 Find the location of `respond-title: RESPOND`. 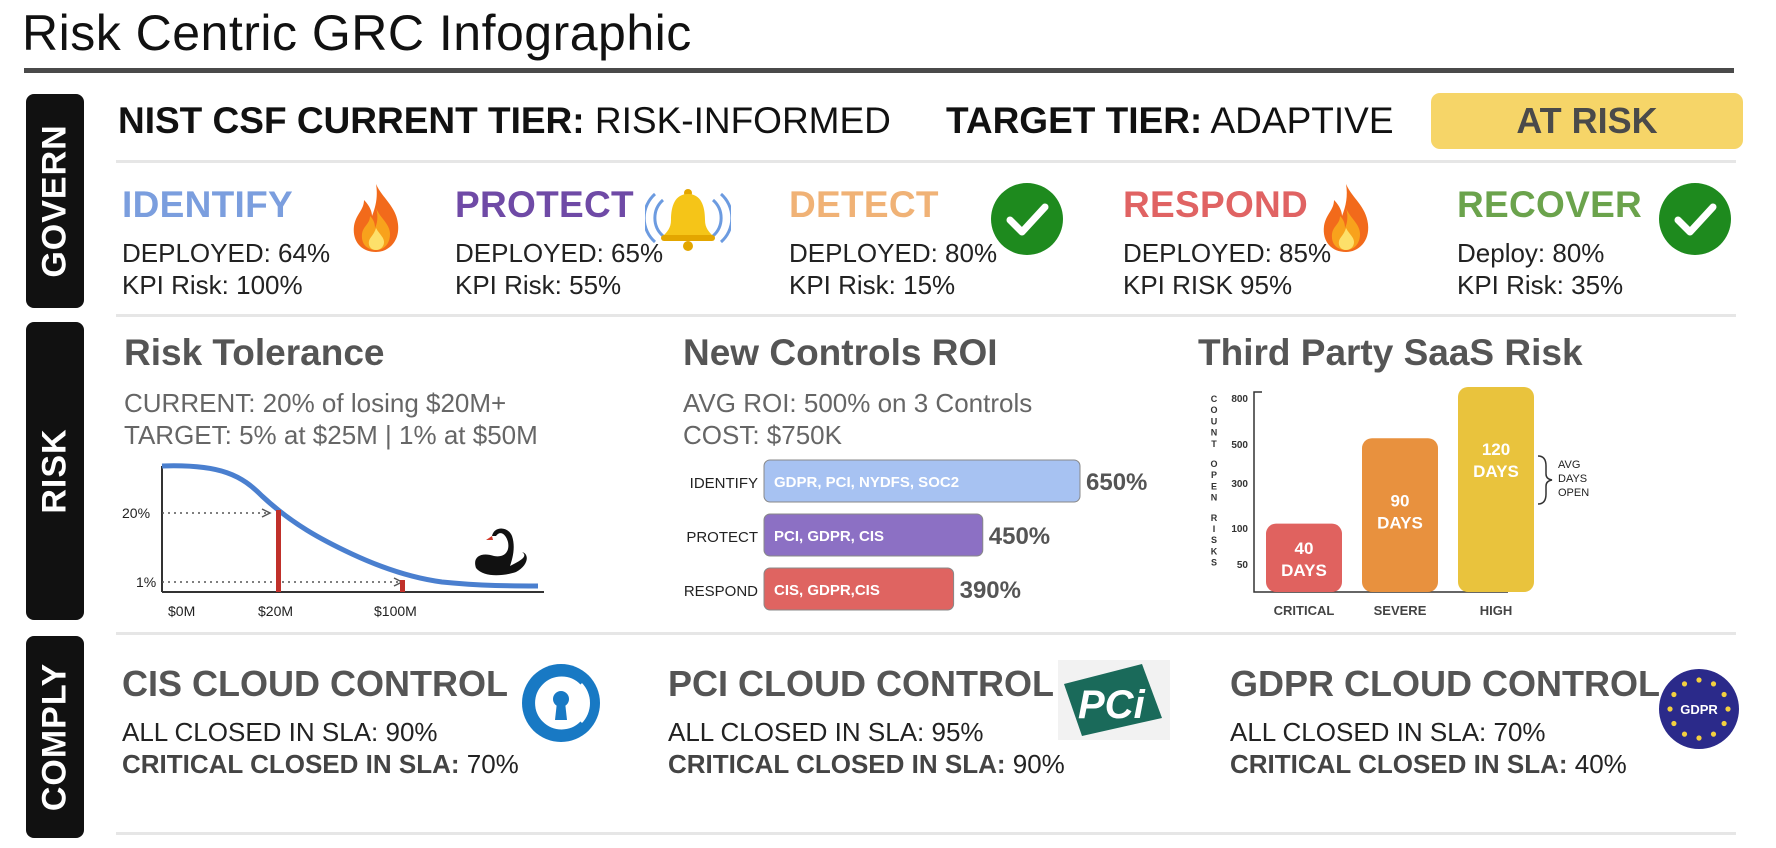

respond-title: RESPOND is located at coordinates (1216, 204).